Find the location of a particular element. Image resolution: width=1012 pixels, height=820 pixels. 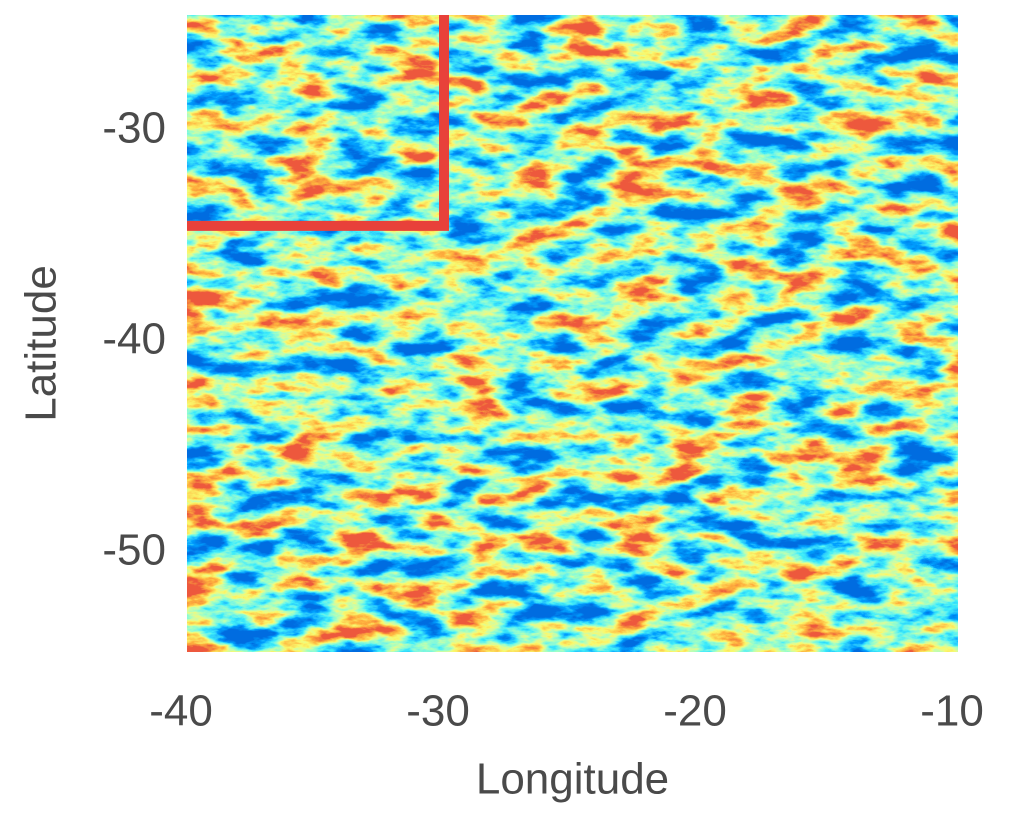

x-tick-label: -30 is located at coordinates (438, 711).